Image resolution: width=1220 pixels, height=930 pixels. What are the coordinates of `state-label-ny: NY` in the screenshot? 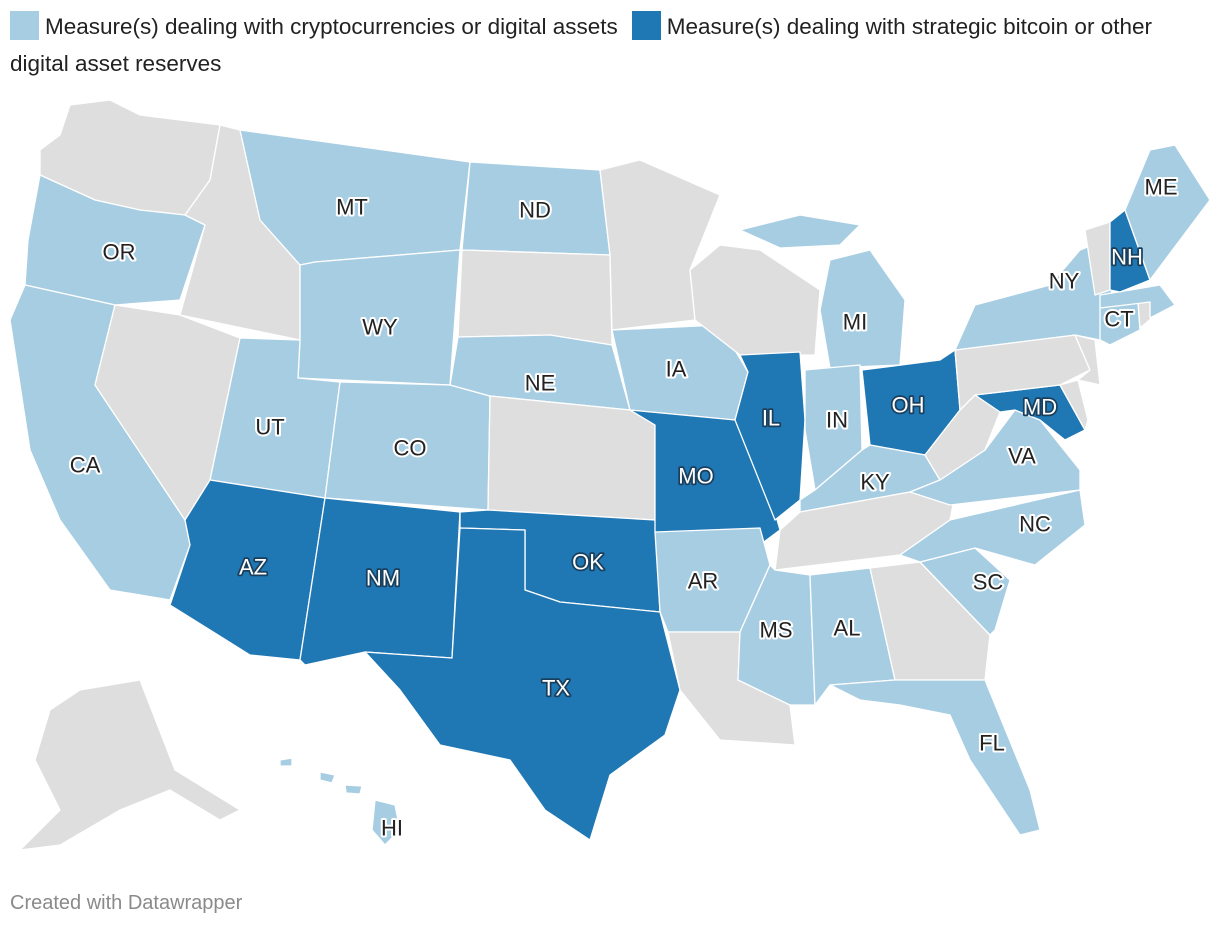 It's located at (1064, 281).